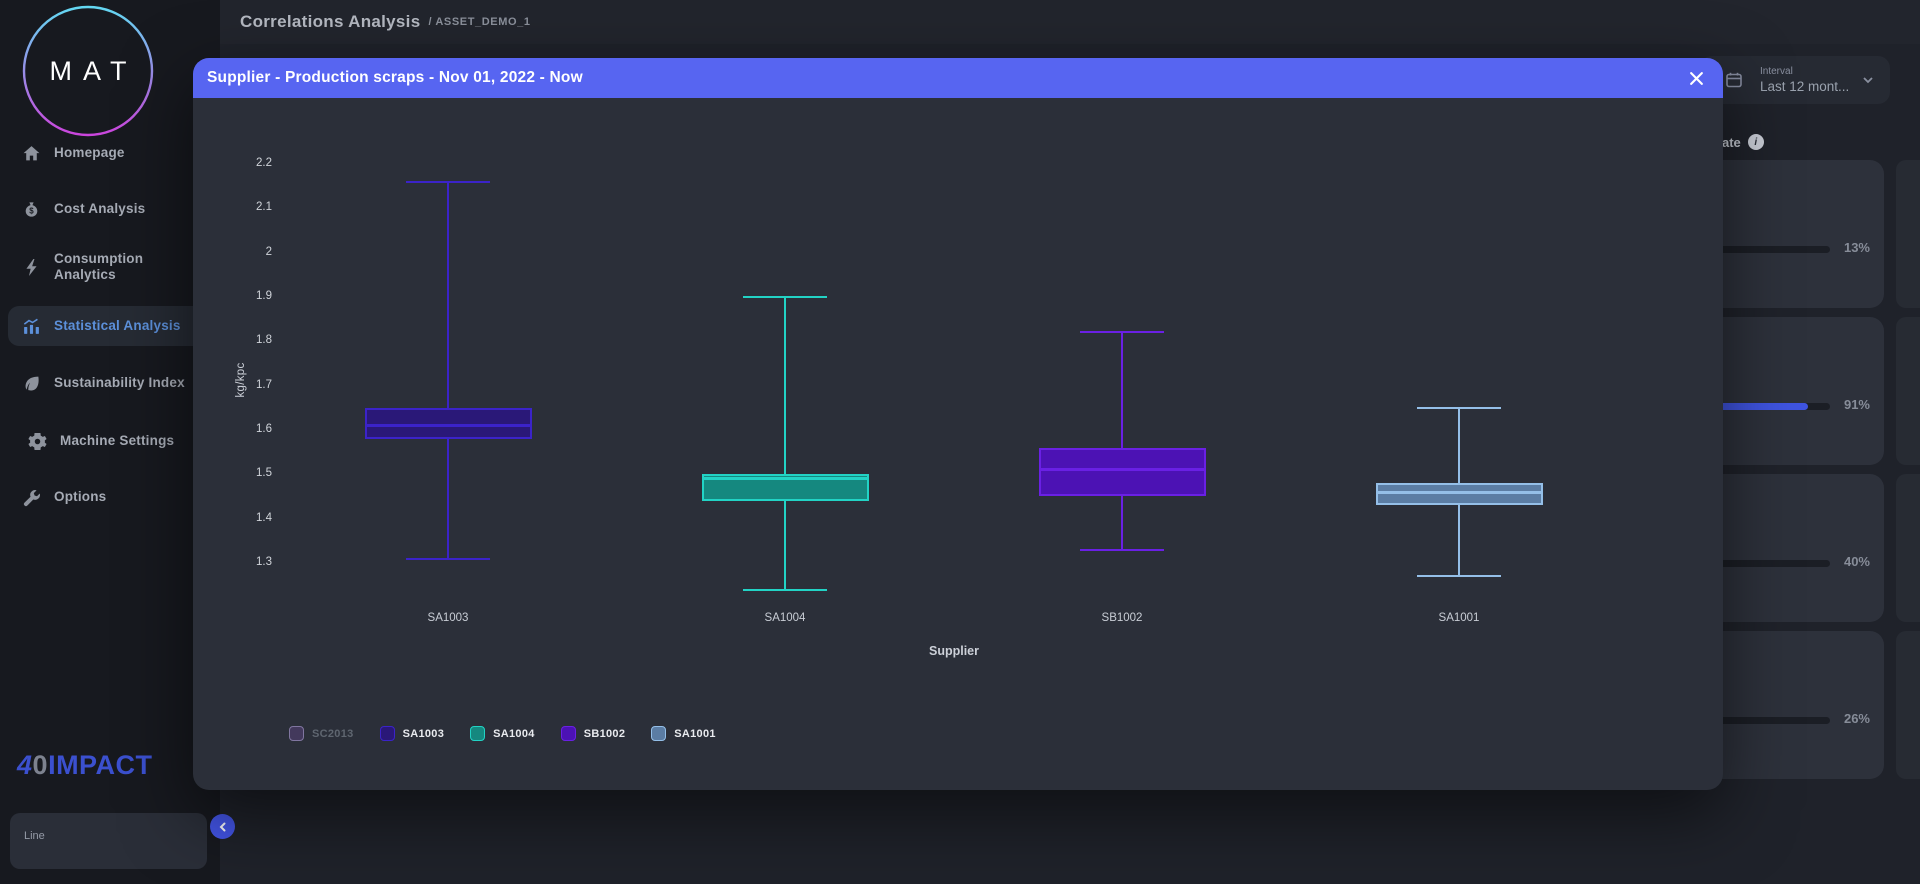 The width and height of the screenshot is (1920, 884). Describe the element at coordinates (1734, 80) in the screenshot. I see `calendar-icon` at that location.